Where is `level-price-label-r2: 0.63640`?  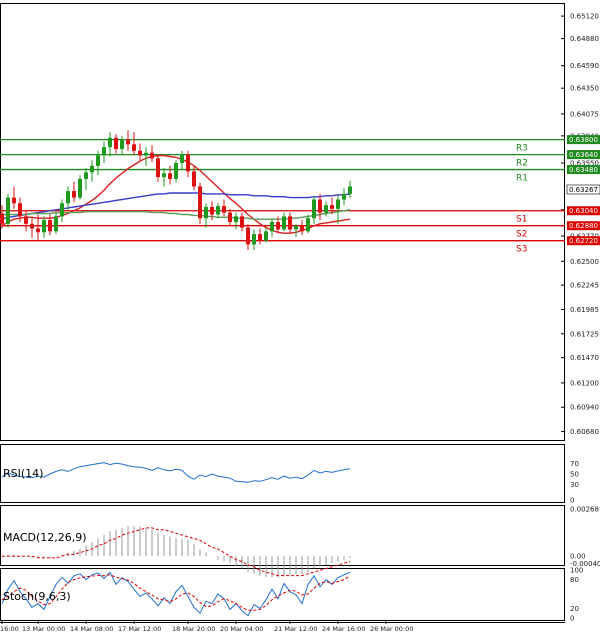
level-price-label-r2: 0.63640 is located at coordinates (583, 155).